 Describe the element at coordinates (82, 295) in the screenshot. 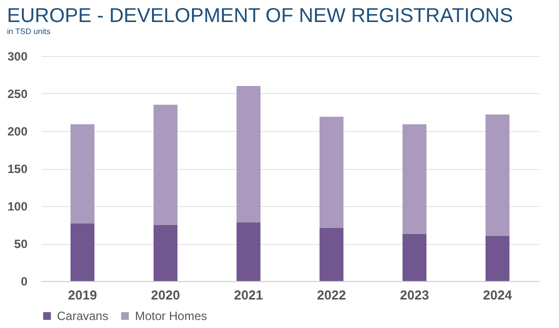

I see `x-tick-label: 2019` at that location.